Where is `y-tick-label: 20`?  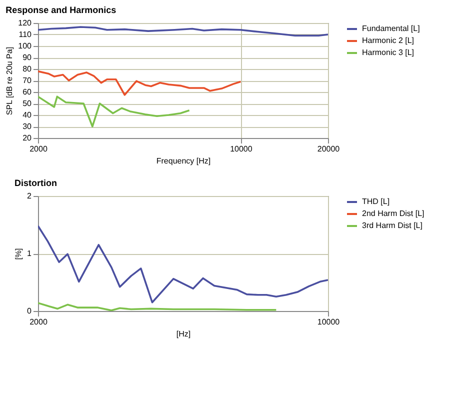 y-tick-label: 20 is located at coordinates (27, 138).